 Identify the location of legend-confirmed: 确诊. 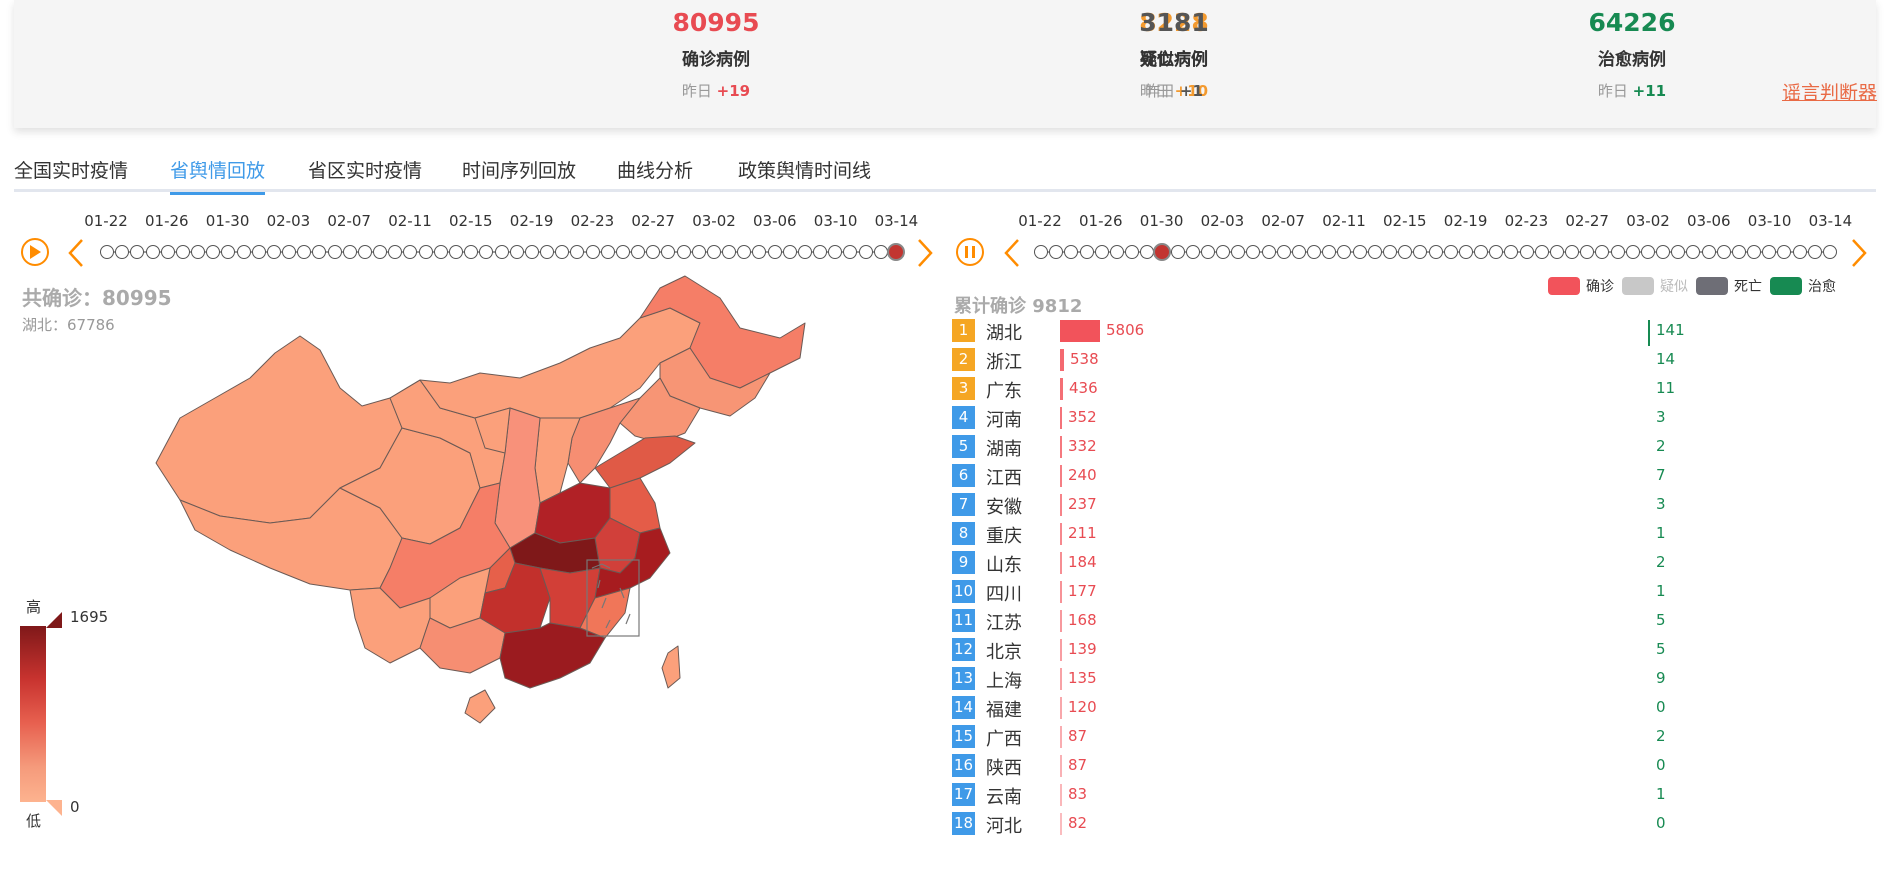
(1581, 286).